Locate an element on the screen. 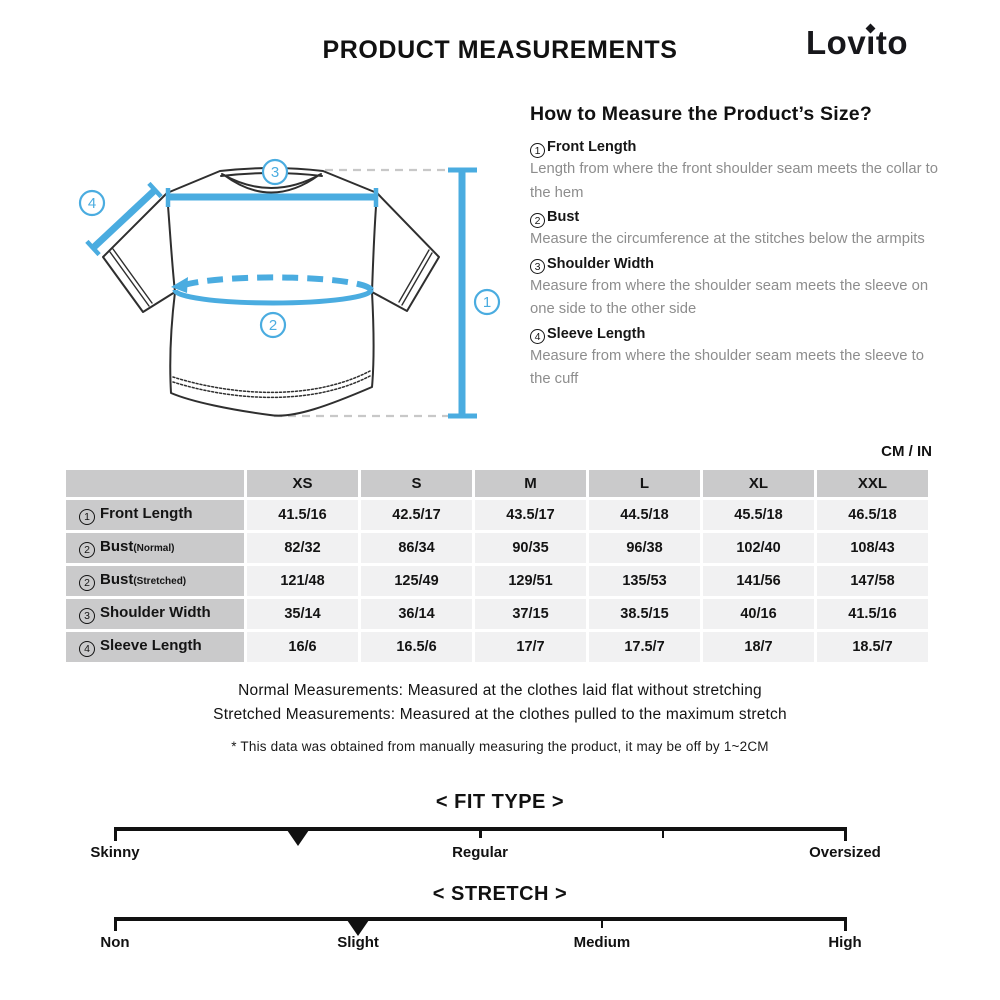  fit-type-scale: Skinny Regular Oversized is located at coordinates (485, 857).